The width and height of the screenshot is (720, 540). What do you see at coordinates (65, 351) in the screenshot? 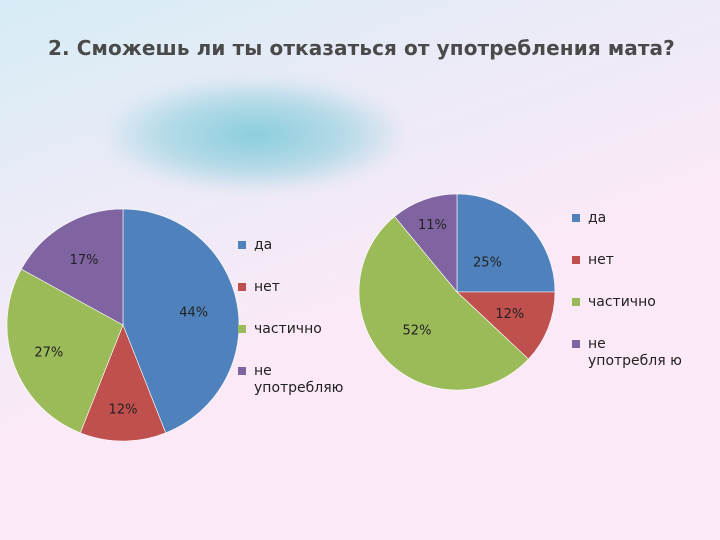
I see `pie1-slice-chastichno` at bounding box center [65, 351].